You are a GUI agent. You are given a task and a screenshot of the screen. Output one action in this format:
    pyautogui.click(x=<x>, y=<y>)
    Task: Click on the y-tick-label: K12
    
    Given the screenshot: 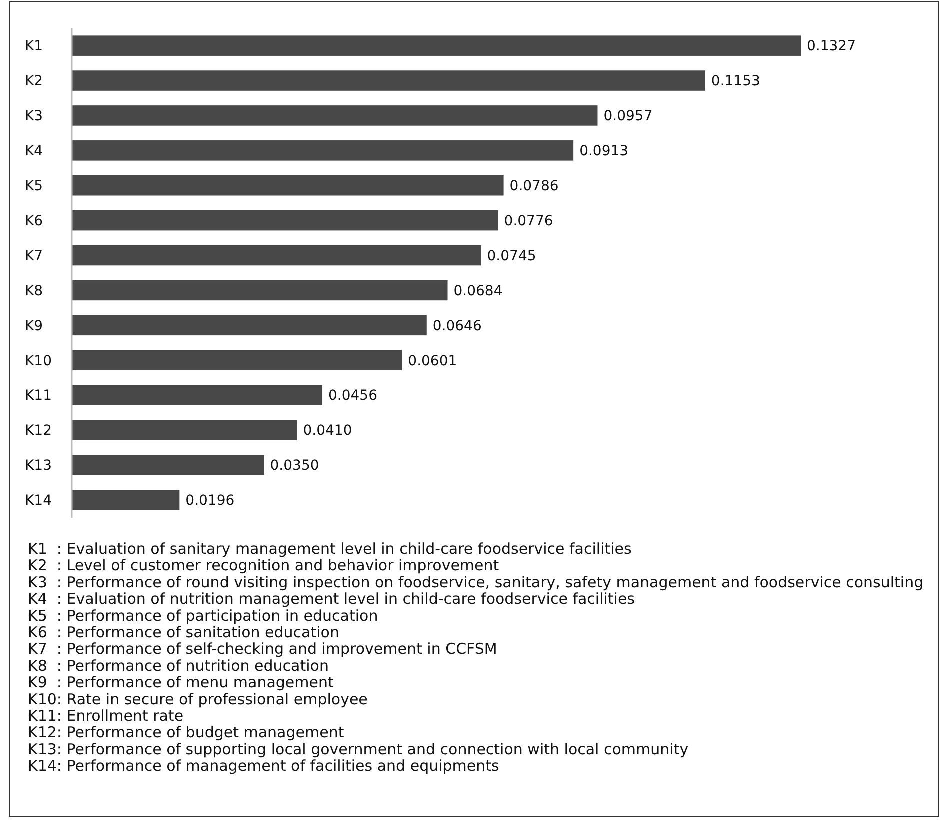 What is the action you would take?
    pyautogui.click(x=38, y=431)
    